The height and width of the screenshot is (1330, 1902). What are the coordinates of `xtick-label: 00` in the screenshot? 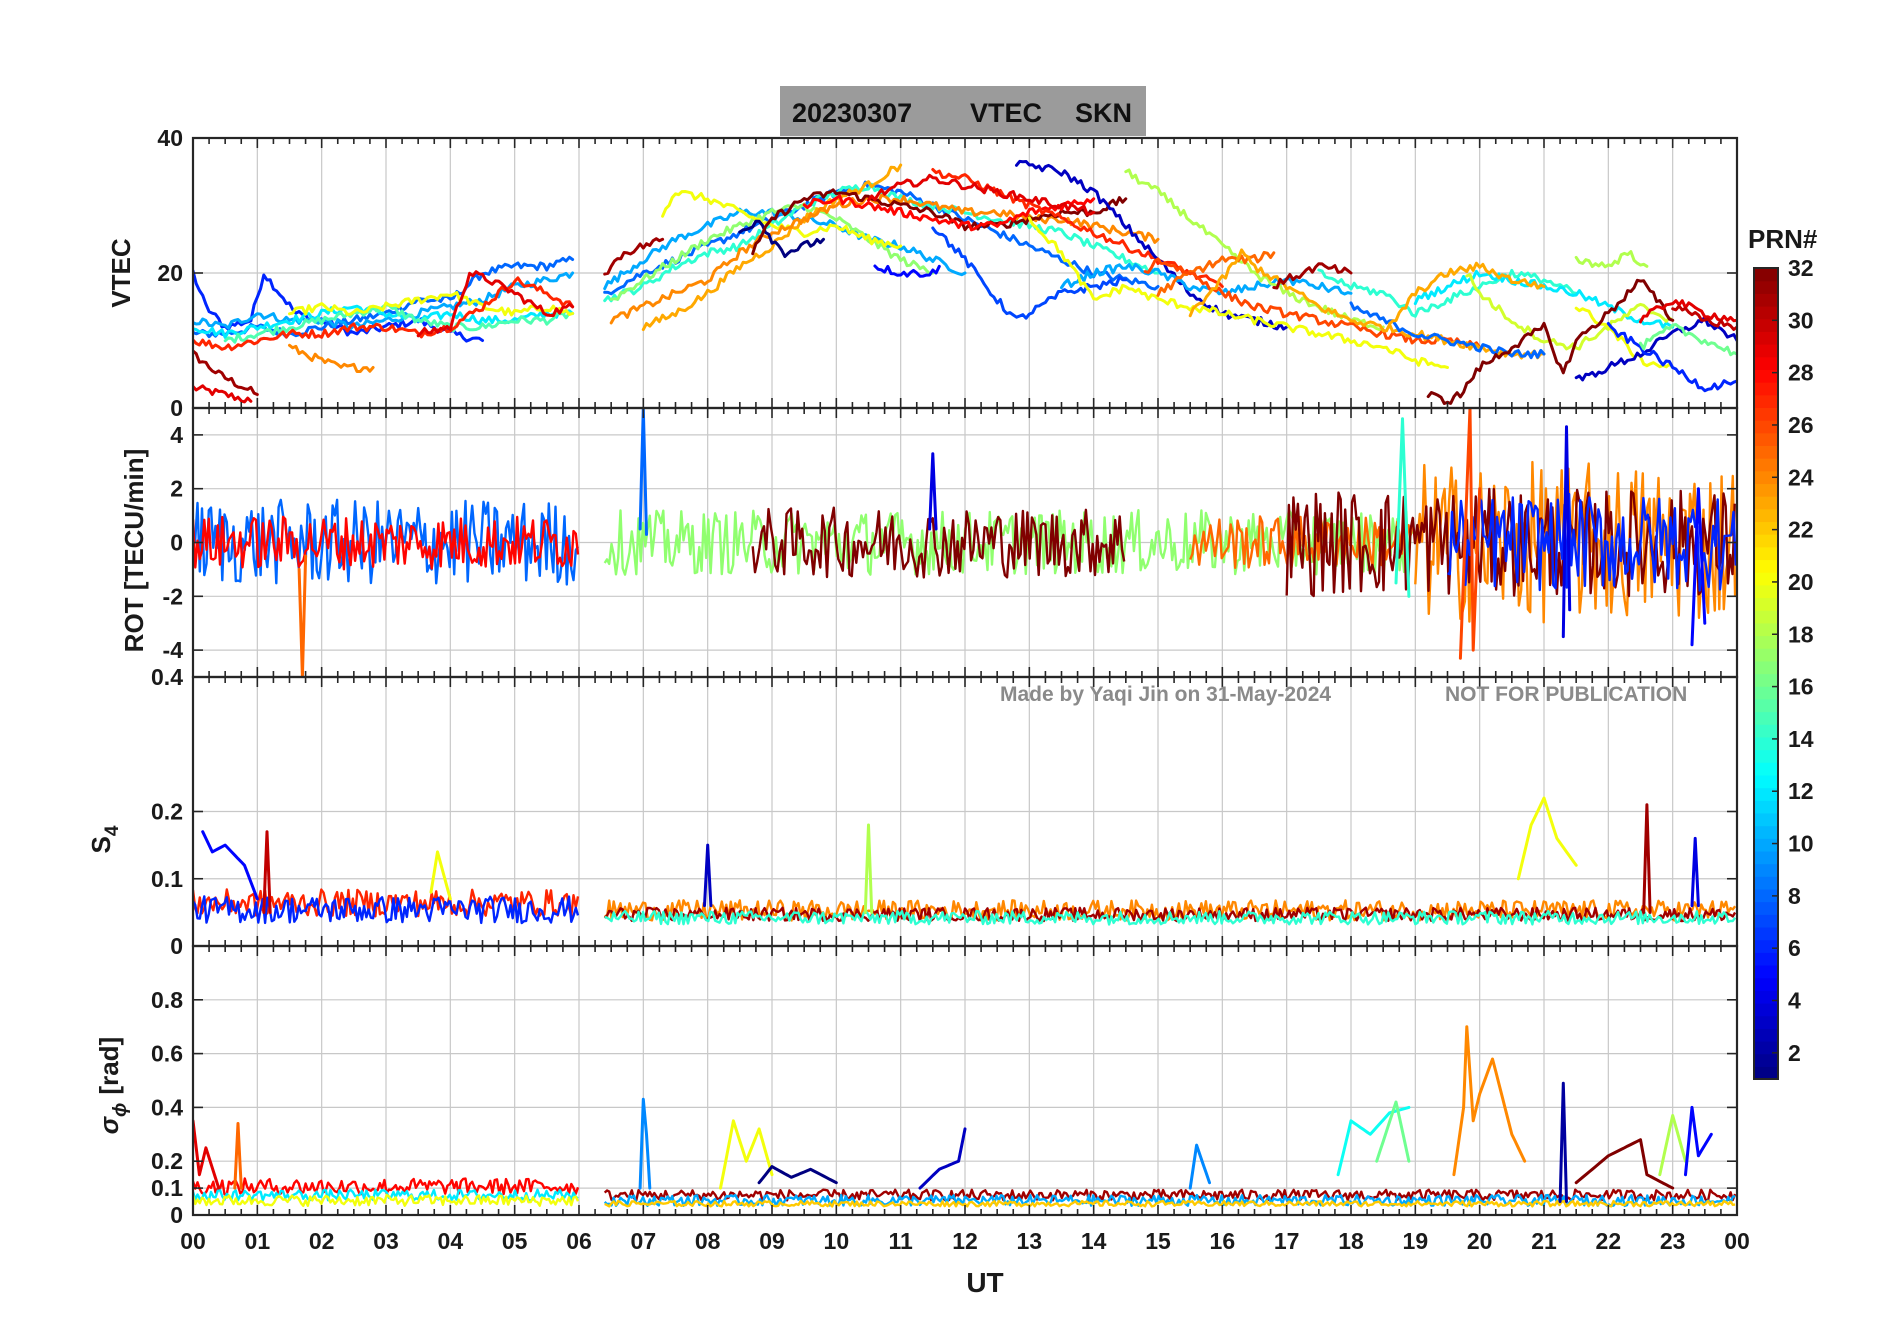 It's located at (193, 1241).